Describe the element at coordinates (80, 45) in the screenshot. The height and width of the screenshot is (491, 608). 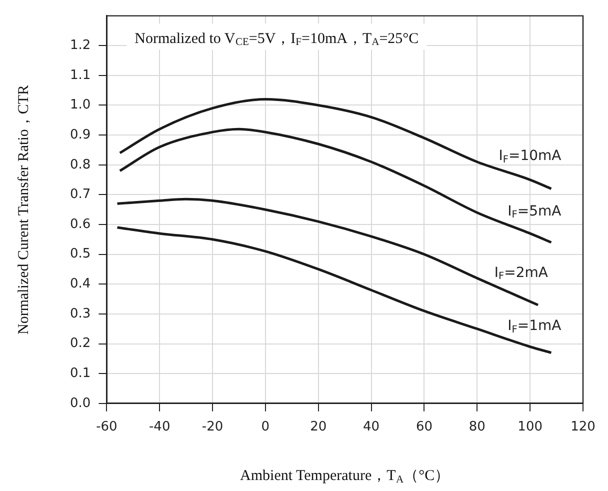
I see `y-tick-label: 1.2` at that location.